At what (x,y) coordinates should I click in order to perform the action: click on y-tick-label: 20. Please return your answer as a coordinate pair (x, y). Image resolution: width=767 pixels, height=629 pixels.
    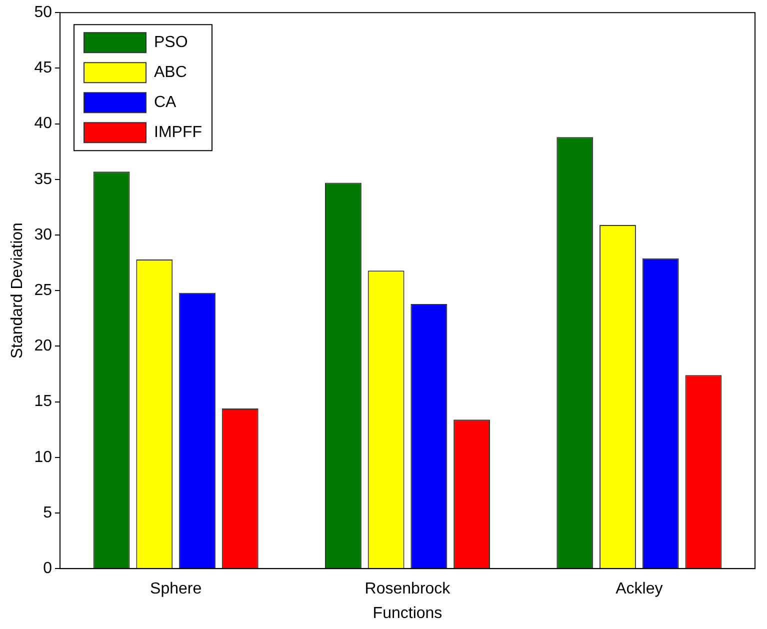
    Looking at the image, I should click on (43, 346).